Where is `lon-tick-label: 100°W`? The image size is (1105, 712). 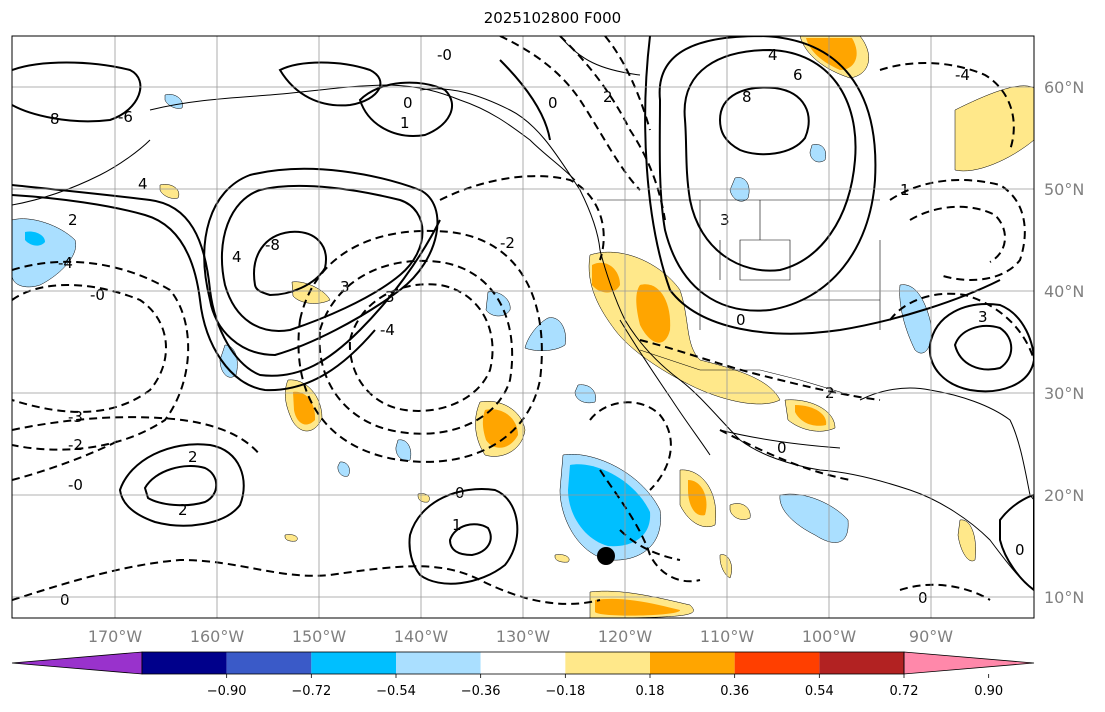 lon-tick-label: 100°W is located at coordinates (829, 636).